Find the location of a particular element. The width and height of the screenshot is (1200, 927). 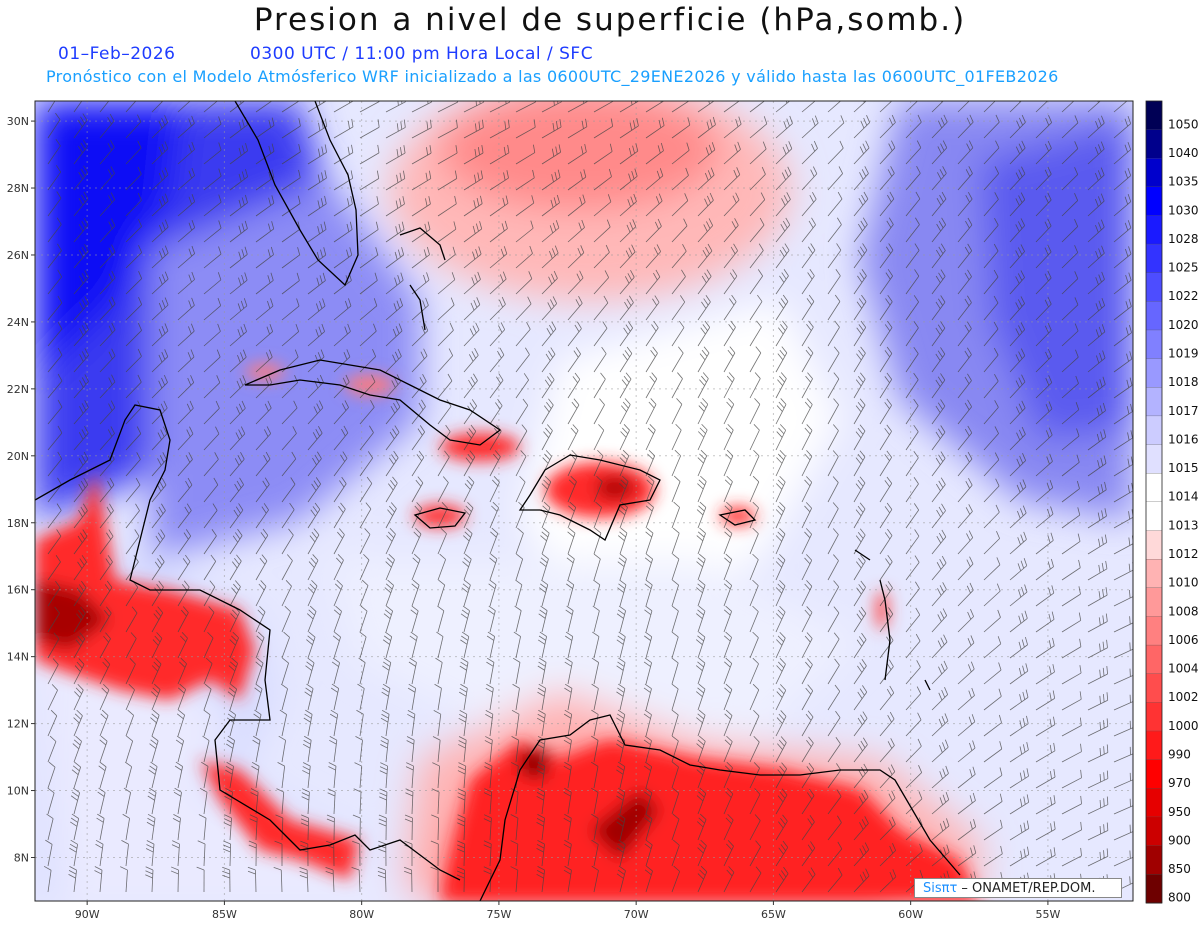

colorbar-label: 1015 is located at coordinates (1183, 468).